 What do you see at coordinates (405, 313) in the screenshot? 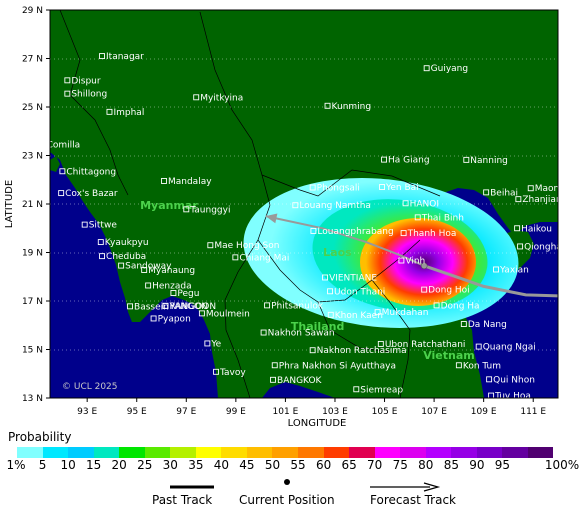
I see `city-label: Mukdahan` at bounding box center [405, 313].